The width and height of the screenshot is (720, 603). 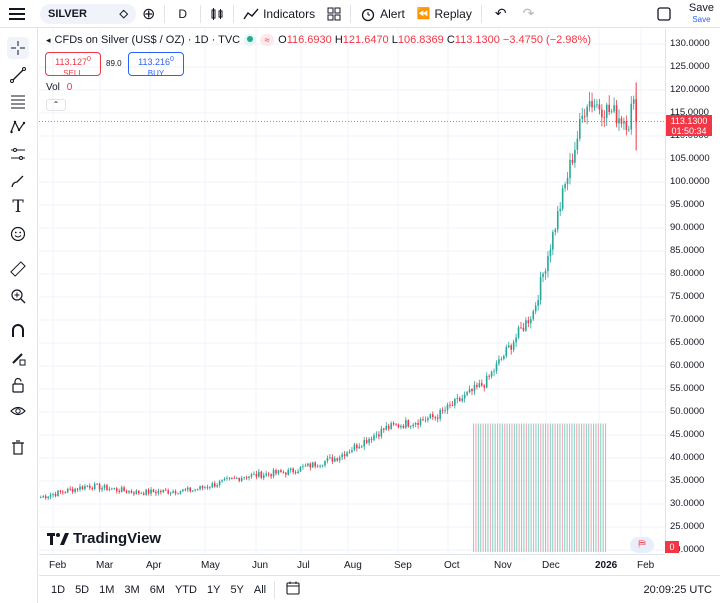 I want to click on pencil-lock-icon, so click(x=18, y=358).